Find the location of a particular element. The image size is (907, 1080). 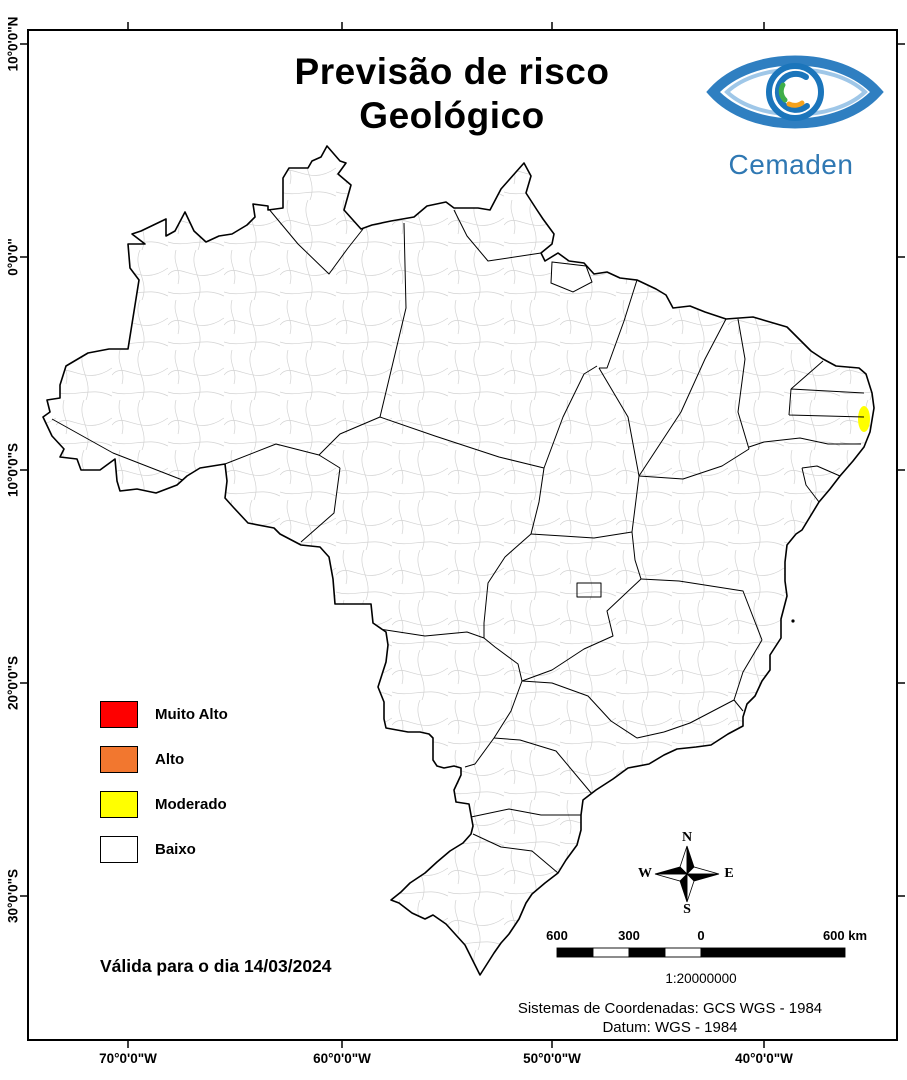

legend-label: Muito Alto is located at coordinates (191, 714).